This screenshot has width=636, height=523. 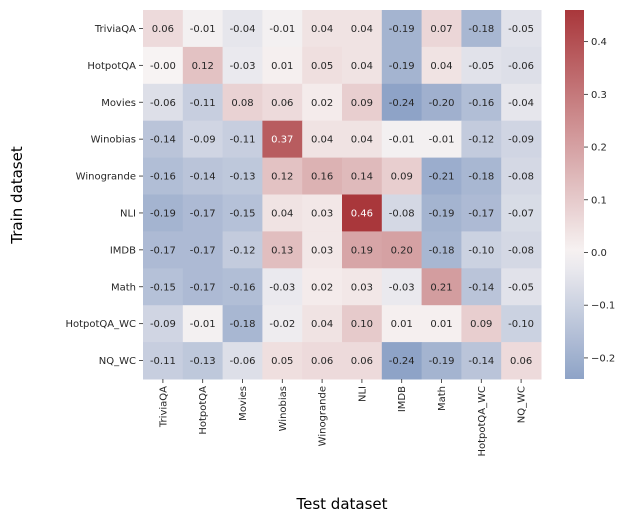 I want to click on colorbar-tick-label: 0.1, so click(x=599, y=200).